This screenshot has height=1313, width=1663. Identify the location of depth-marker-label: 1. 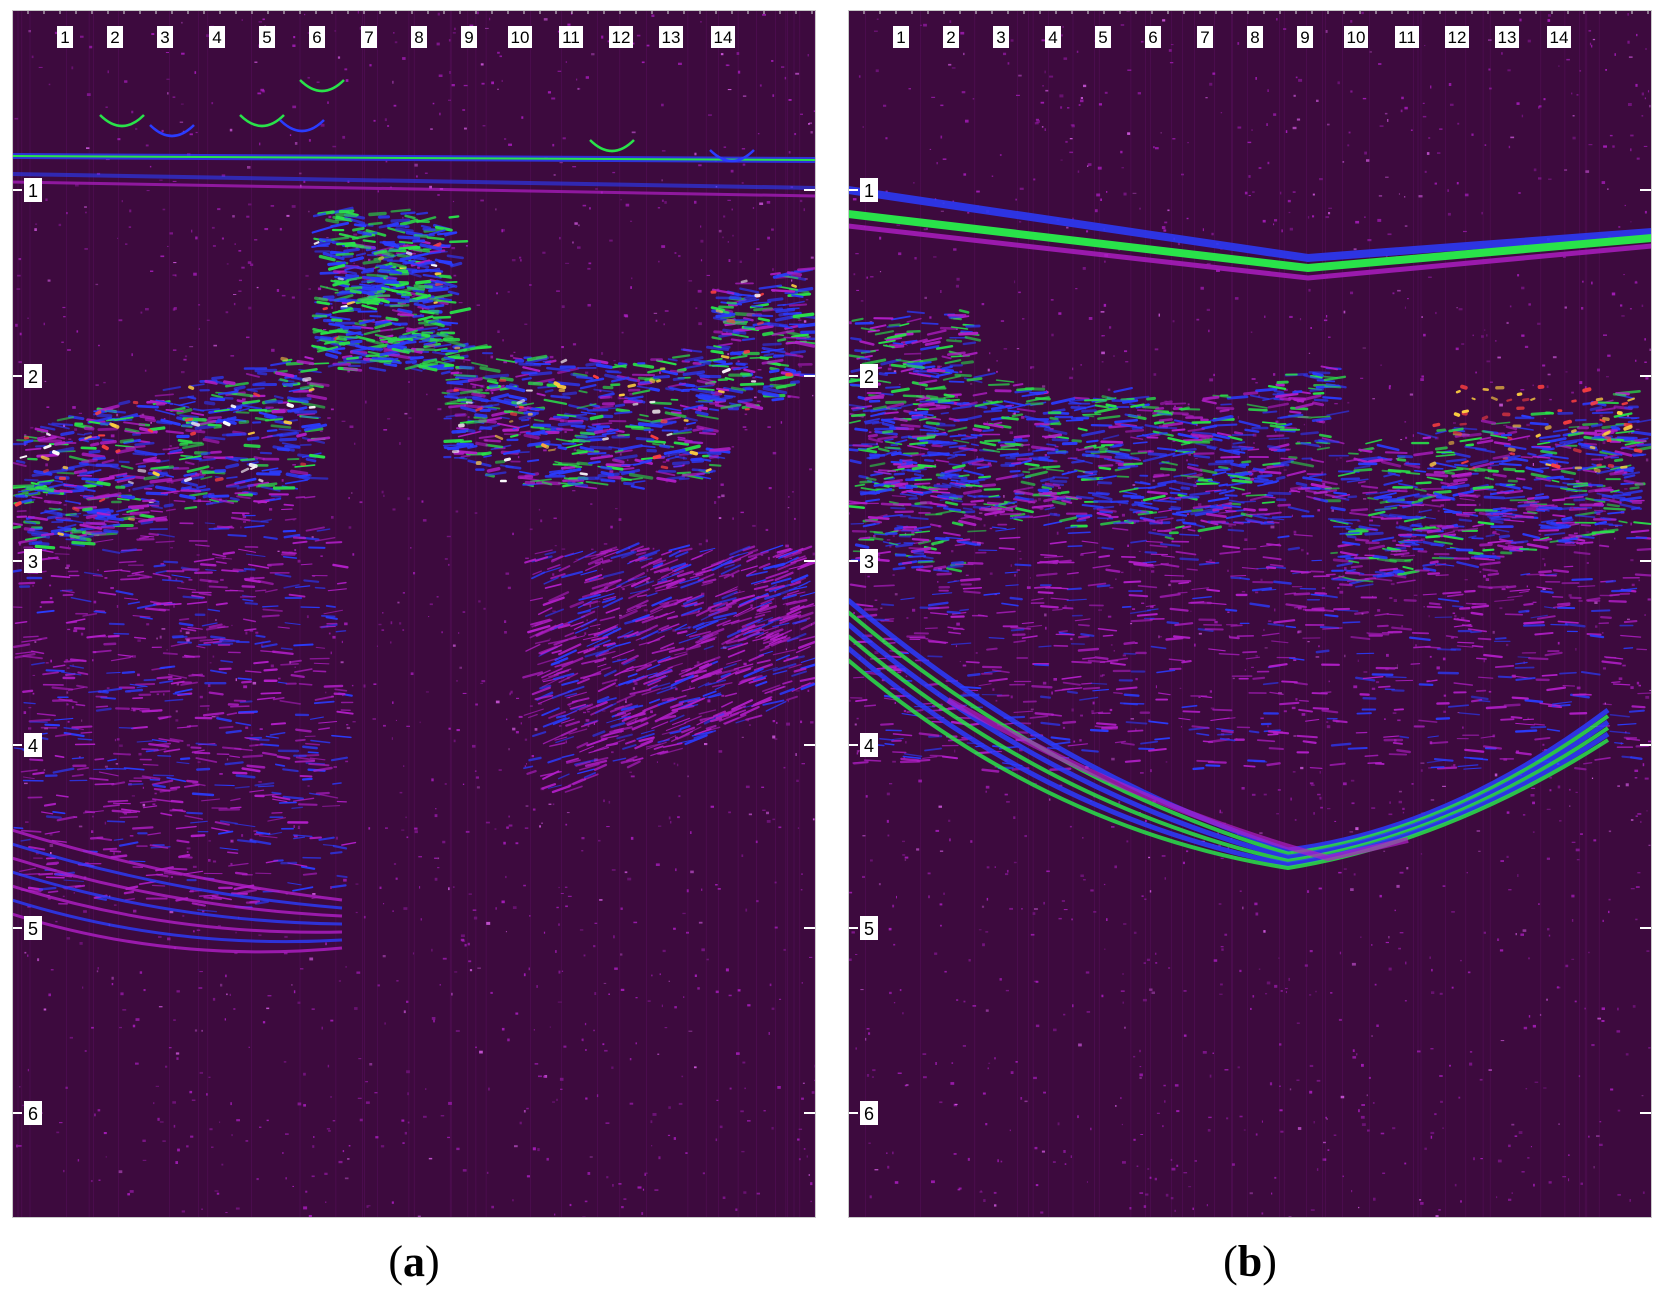
(869, 191).